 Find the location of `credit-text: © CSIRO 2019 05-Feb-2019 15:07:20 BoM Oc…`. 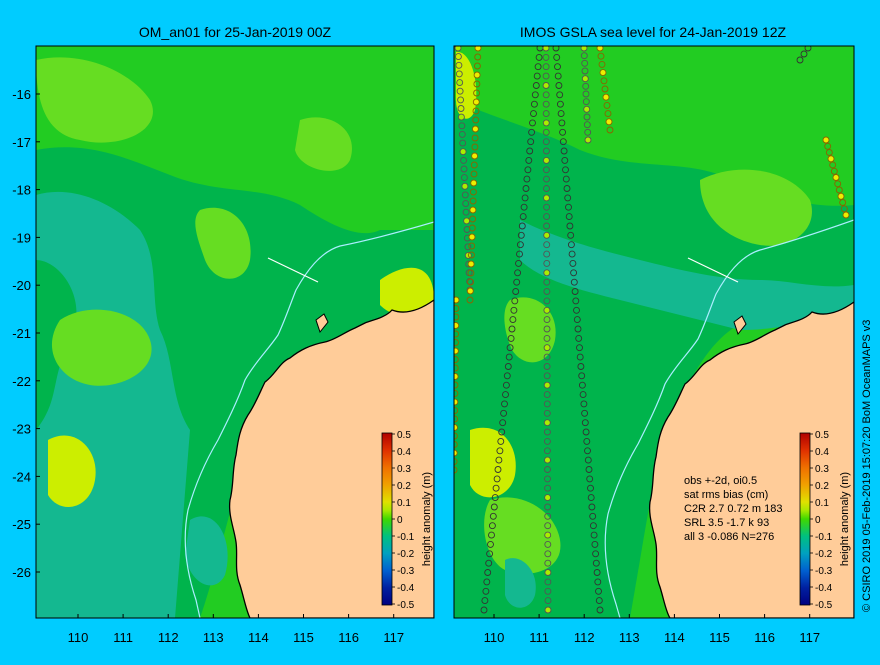

credit-text: © CSIRO 2019 05-Feb-2019 15:07:20 BoM Oc… is located at coordinates (867, 466).